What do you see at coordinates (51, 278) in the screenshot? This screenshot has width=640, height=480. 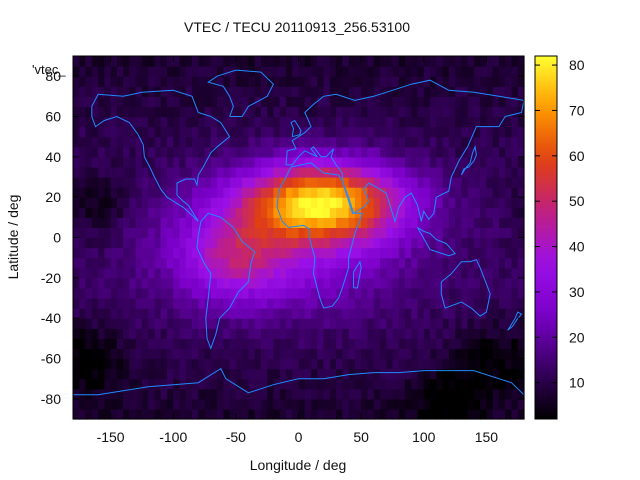 I see `y-tick-label: -20` at bounding box center [51, 278].